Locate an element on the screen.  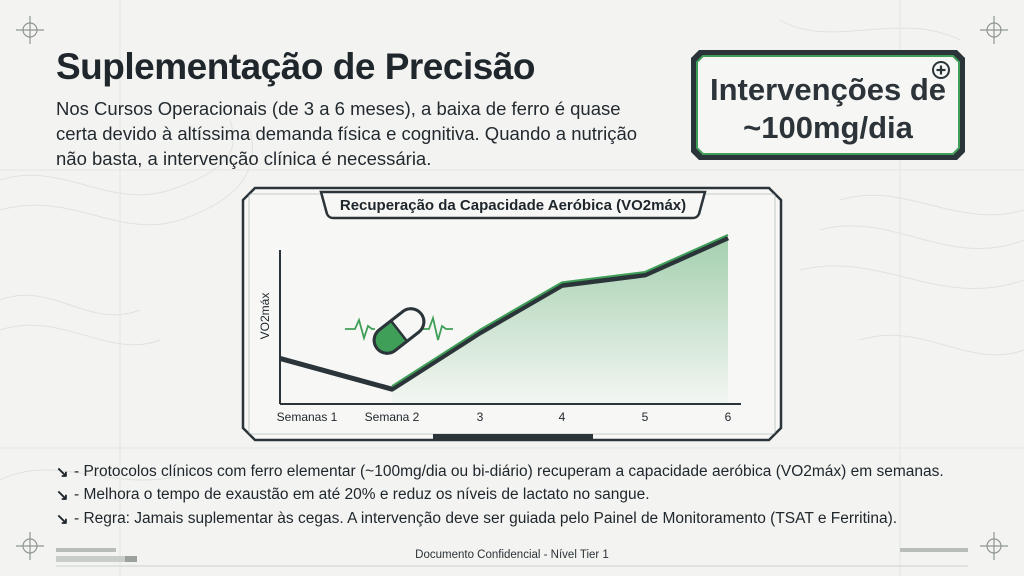
series-line-highlight is located at coordinates (560, 310).